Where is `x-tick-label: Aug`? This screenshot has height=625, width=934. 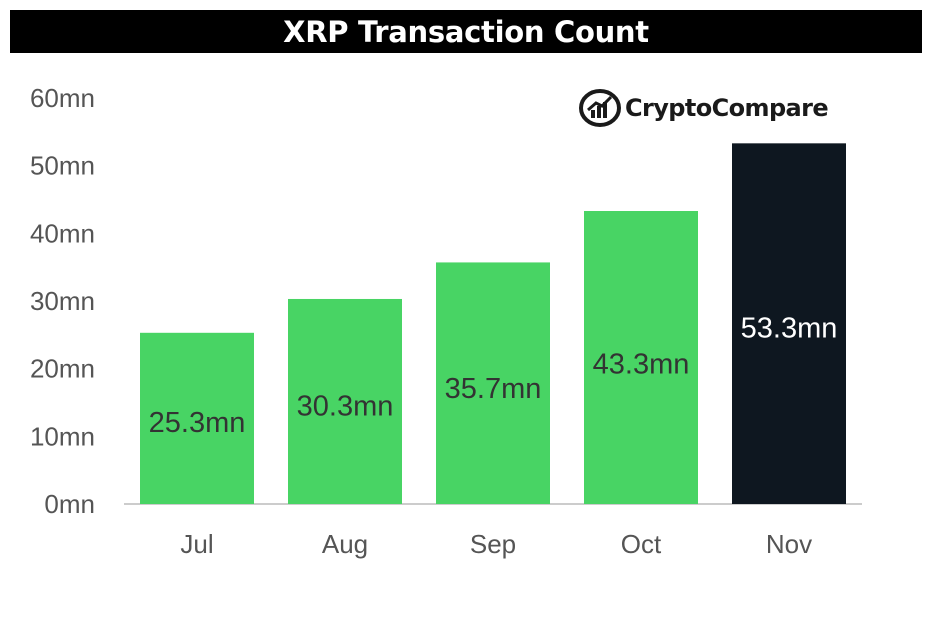
x-tick-label: Aug is located at coordinates (345, 544).